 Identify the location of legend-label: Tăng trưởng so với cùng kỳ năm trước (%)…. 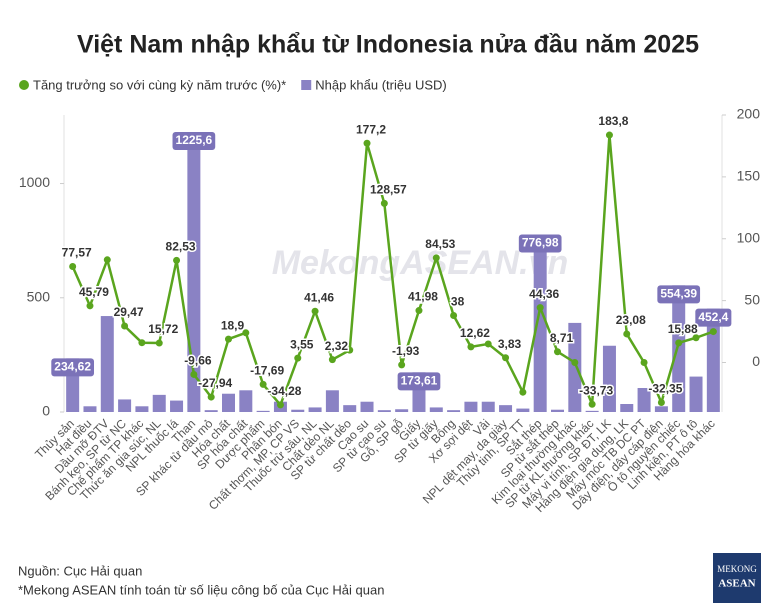
(159, 84).